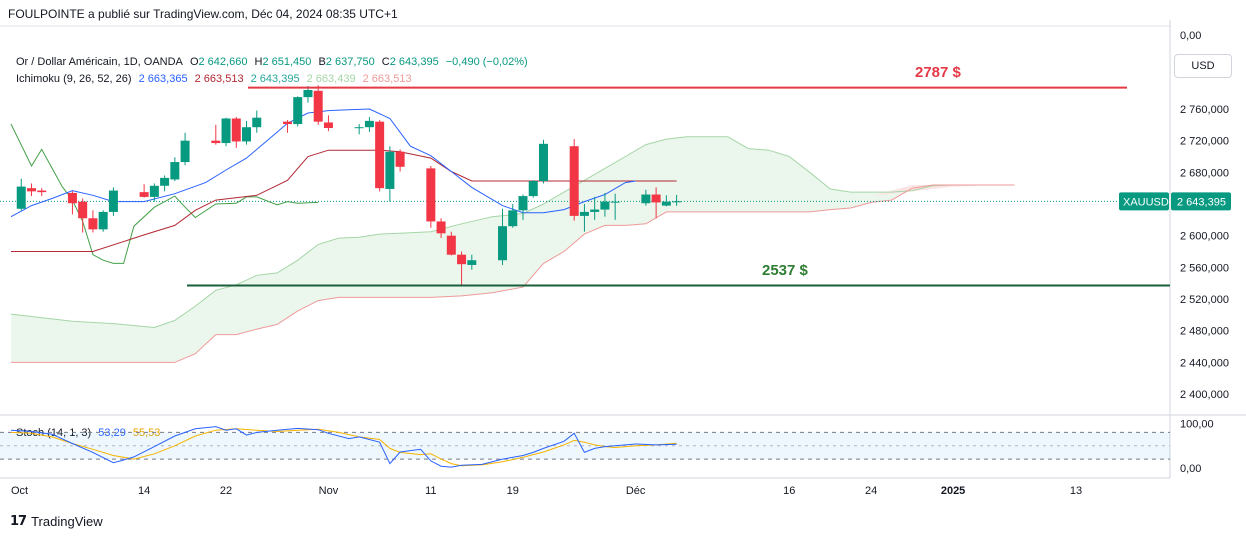 This screenshot has width=1246, height=539. Describe the element at coordinates (223, 62) in the screenshot. I see `open-value: 2 642,660` at that location.